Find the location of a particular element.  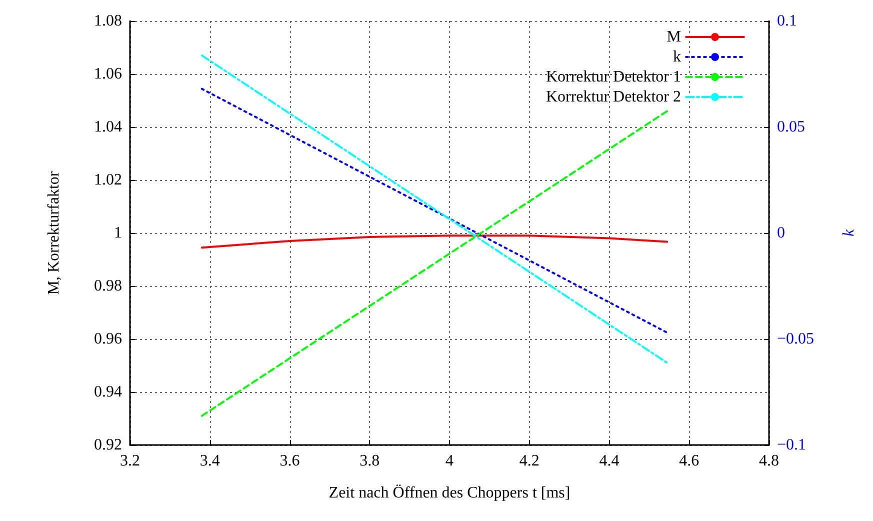

y2-tick-label: −0.05 is located at coordinates (795, 339).